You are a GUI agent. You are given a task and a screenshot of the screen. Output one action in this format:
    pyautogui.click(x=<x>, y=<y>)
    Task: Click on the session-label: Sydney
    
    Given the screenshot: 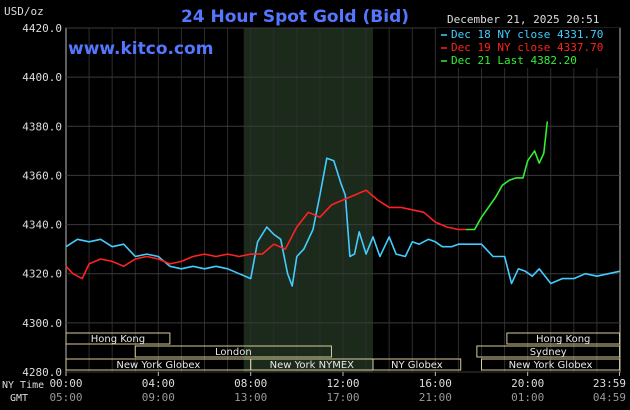 What is the action you would take?
    pyautogui.click(x=548, y=352)
    